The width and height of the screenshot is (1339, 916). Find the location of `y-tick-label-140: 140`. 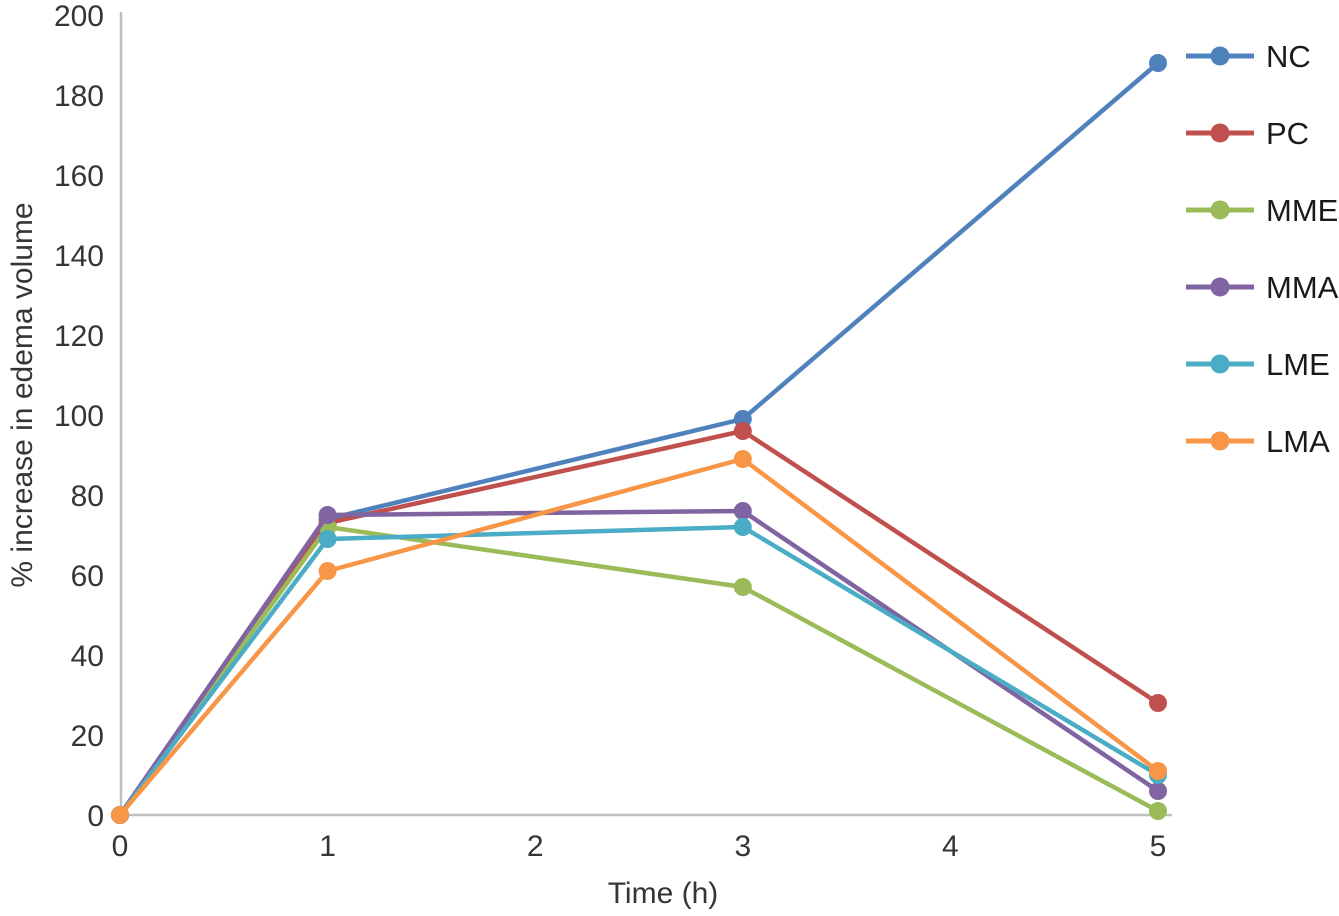

y-tick-label-140: 140 is located at coordinates (79, 256).